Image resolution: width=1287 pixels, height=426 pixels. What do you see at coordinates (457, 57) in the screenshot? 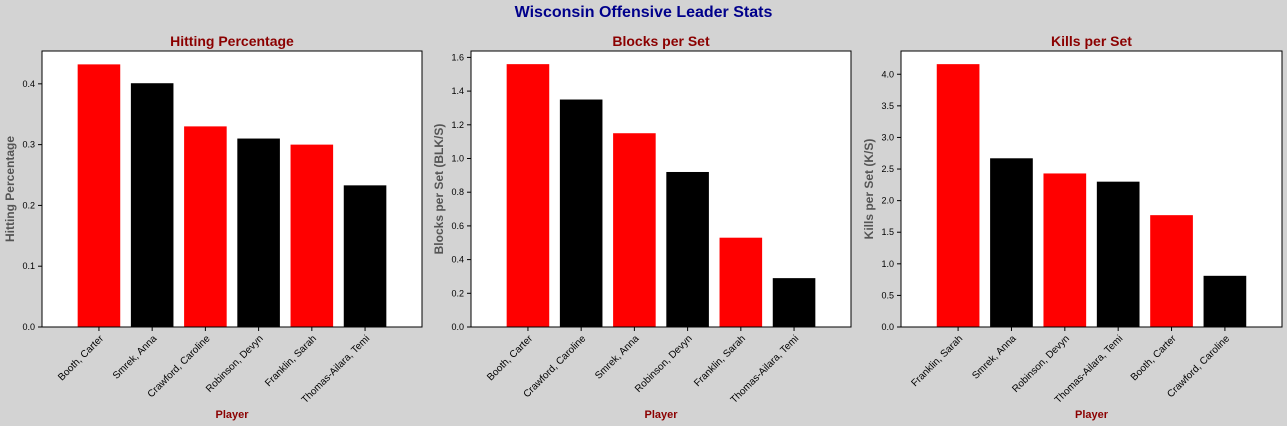
I see `y-tick-label: 1.6` at bounding box center [457, 57].